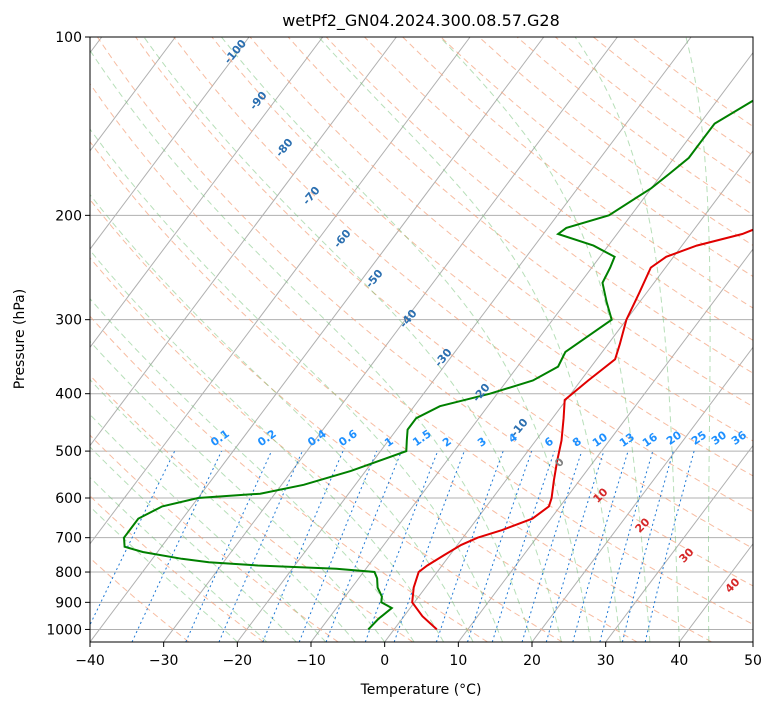 Image resolution: width=775 pixels, height=708 pixels. Describe the element at coordinates (753, 661) in the screenshot. I see `x-tick-label: 50` at that location.